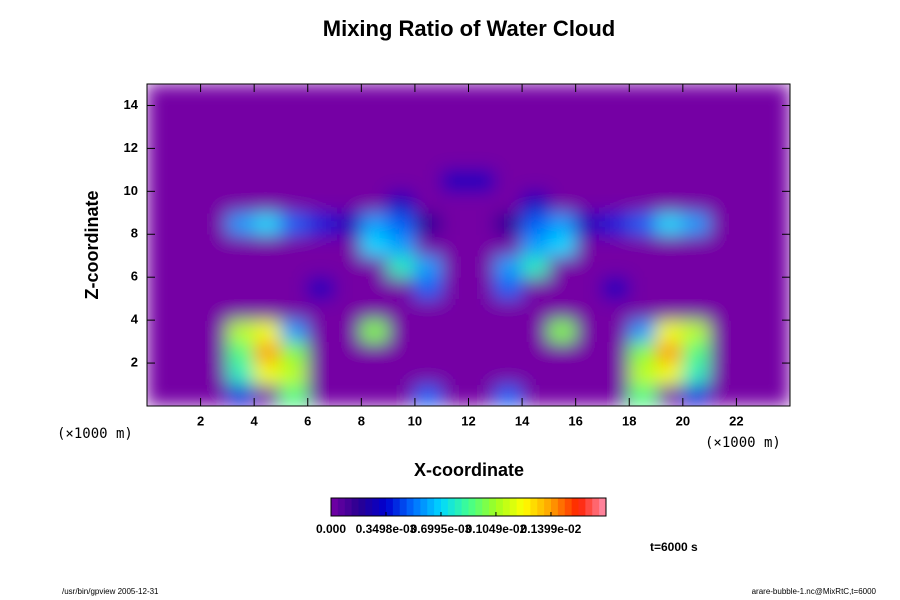  What do you see at coordinates (134, 233) in the screenshot?
I see `y-tick-label: 8` at bounding box center [134, 233].